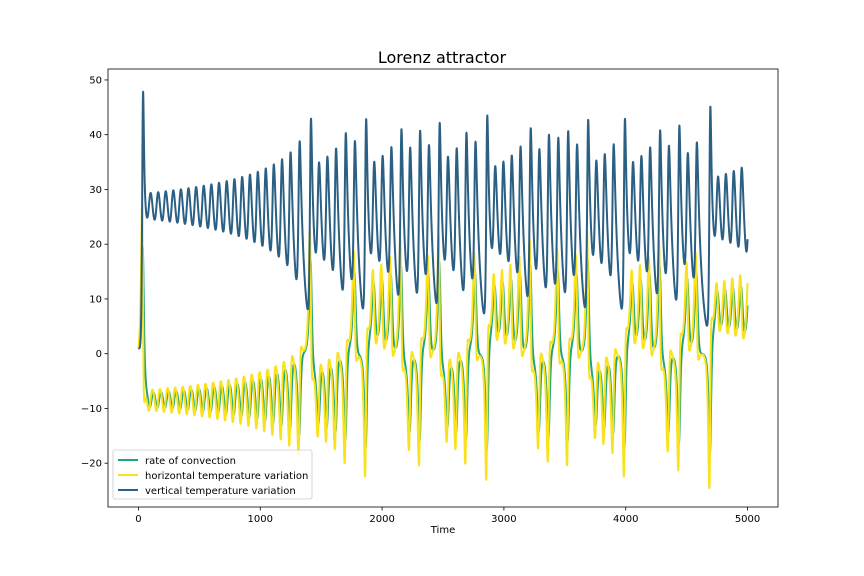  Describe the element at coordinates (95, 135) in the screenshot. I see `y-tick-label: 40` at that location.